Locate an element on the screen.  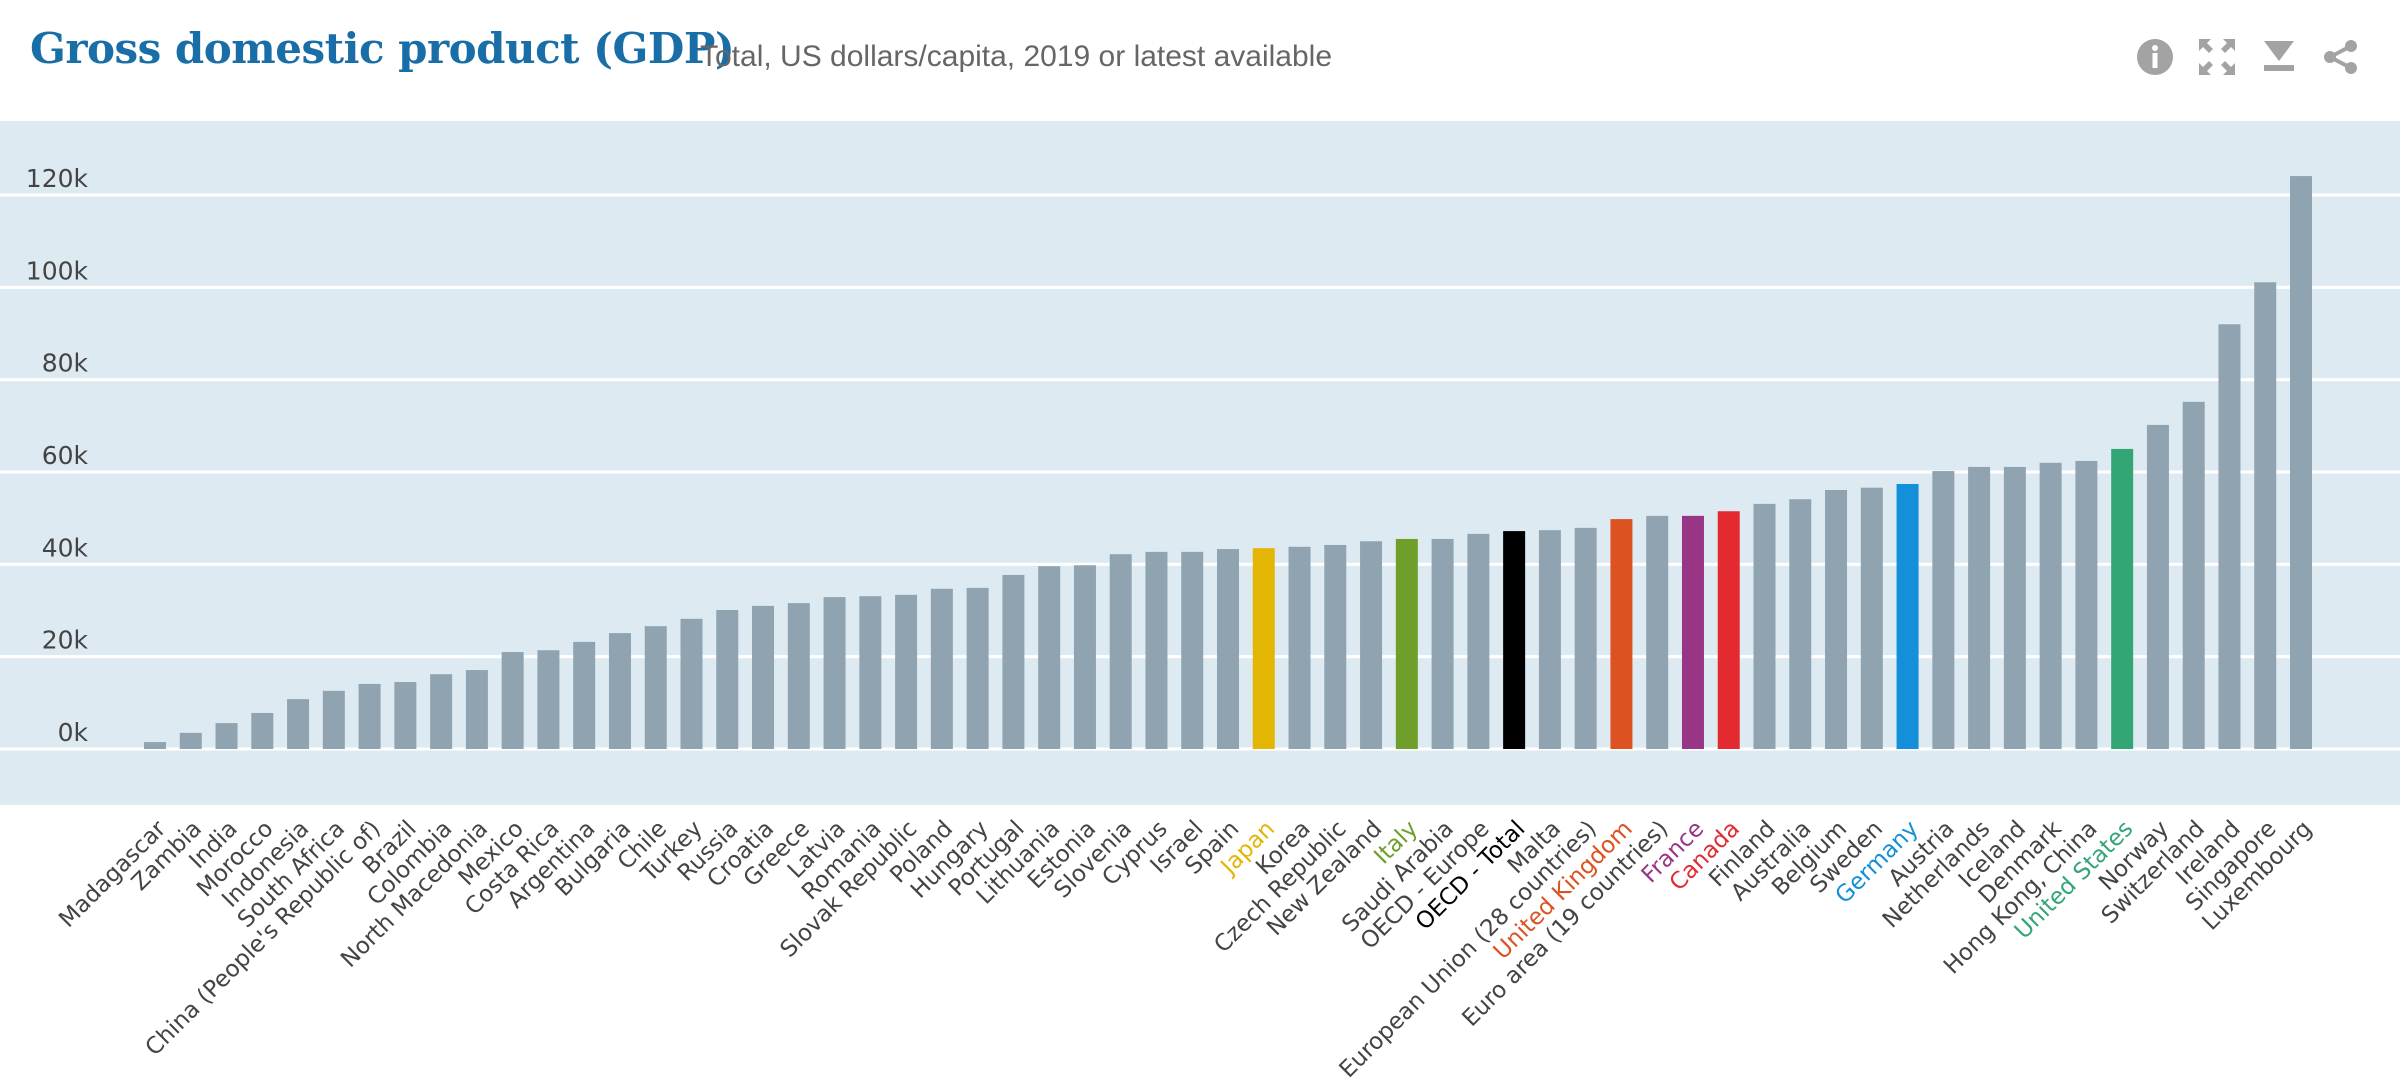
bar: Singapore: 101.1k is located at coordinates (2265, 515).